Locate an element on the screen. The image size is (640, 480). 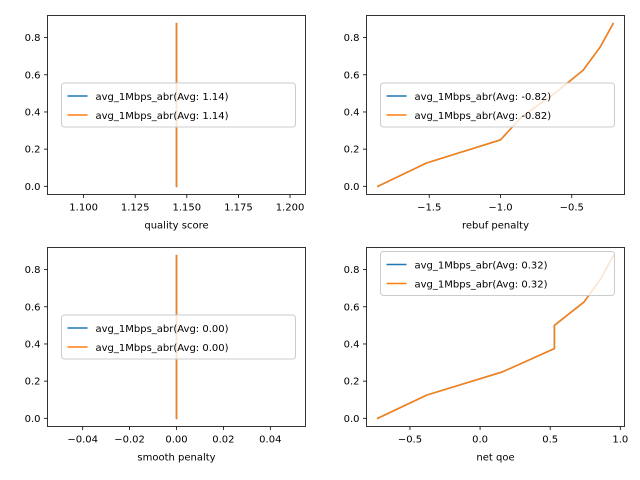
x-tick-label: 1.125 is located at coordinates (135, 208).